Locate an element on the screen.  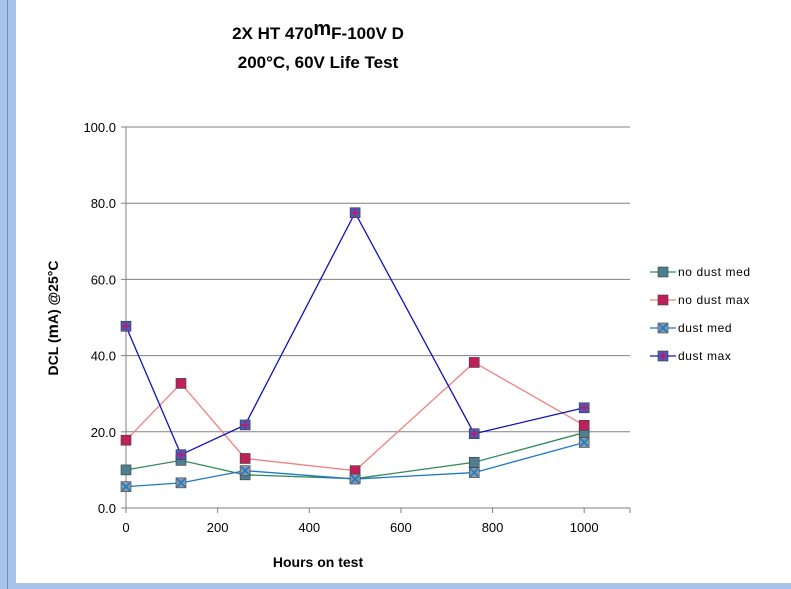
point-2-0-x2 is located at coordinates (126, 487).